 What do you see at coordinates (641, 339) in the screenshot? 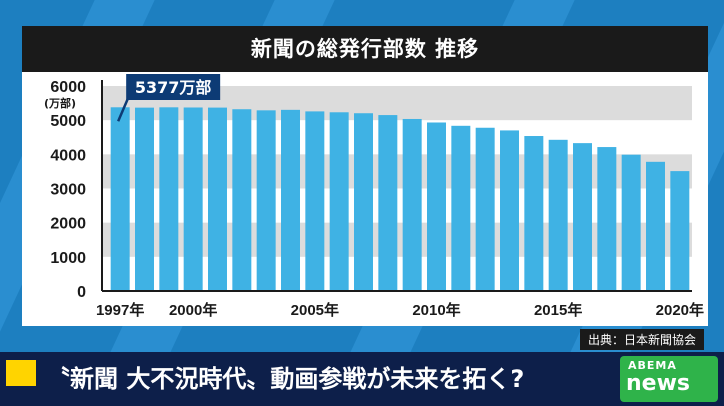
I see `source-label: 出典：日本新聞協会` at bounding box center [641, 339].